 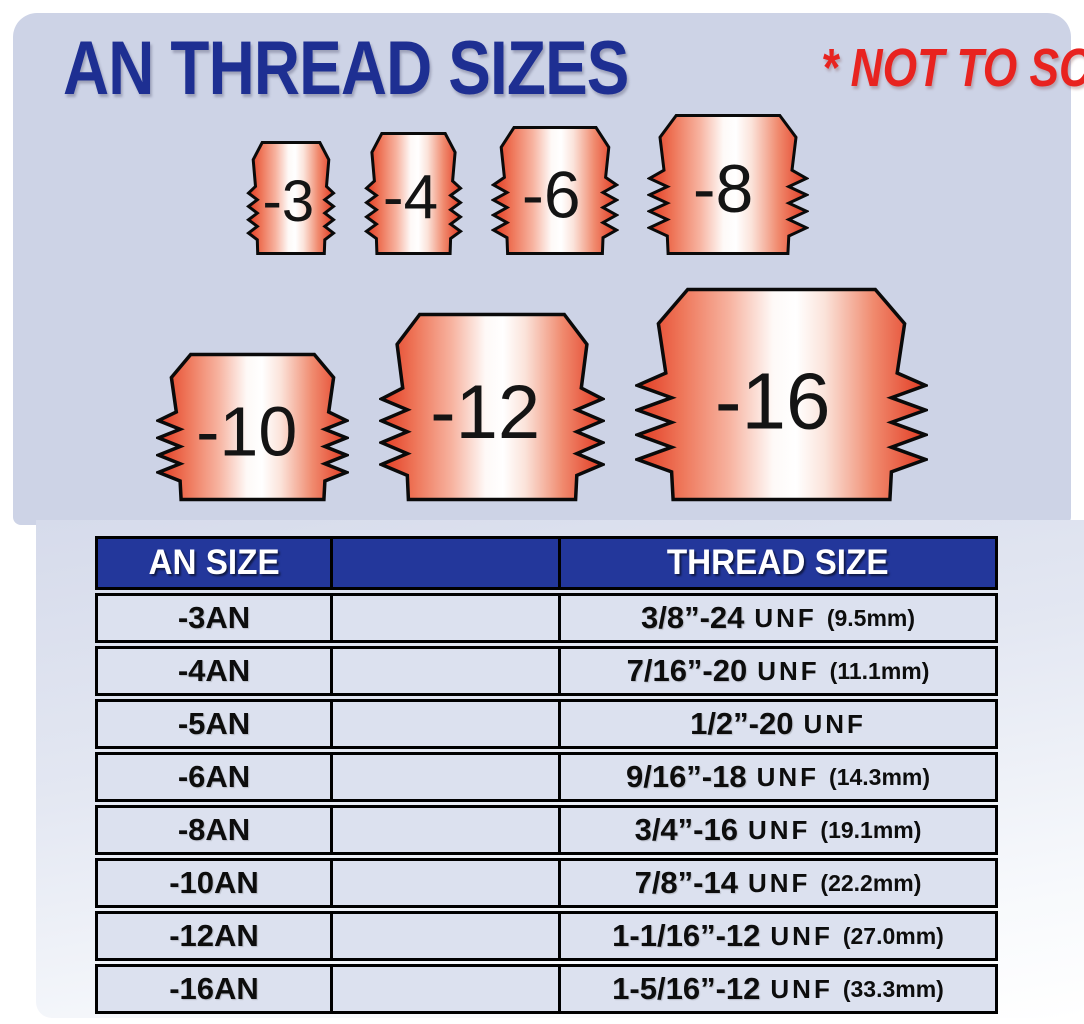 I want to click on thread-metric-value: (33.3mm), so click(x=893, y=988).